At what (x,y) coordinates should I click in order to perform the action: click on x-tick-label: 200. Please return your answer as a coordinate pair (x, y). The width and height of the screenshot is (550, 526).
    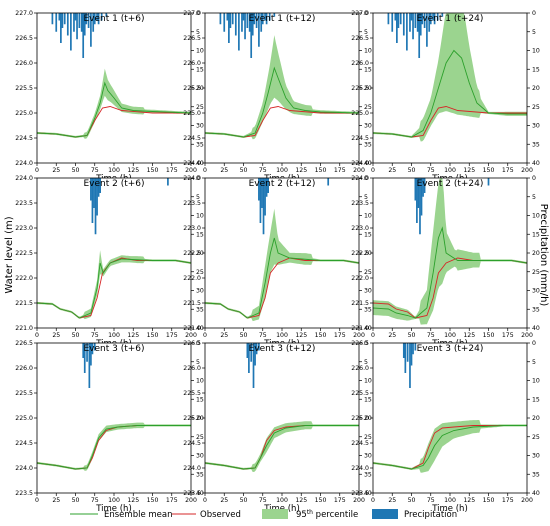
    Looking at the image, I should click on (191, 500).